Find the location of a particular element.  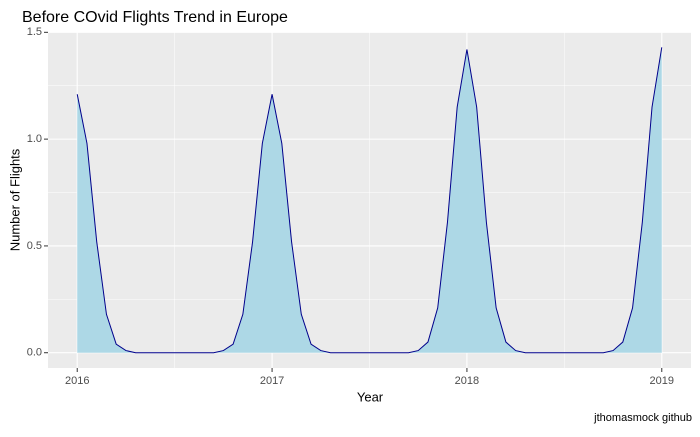

y-tick-label: 1.0 is located at coordinates (34, 139).